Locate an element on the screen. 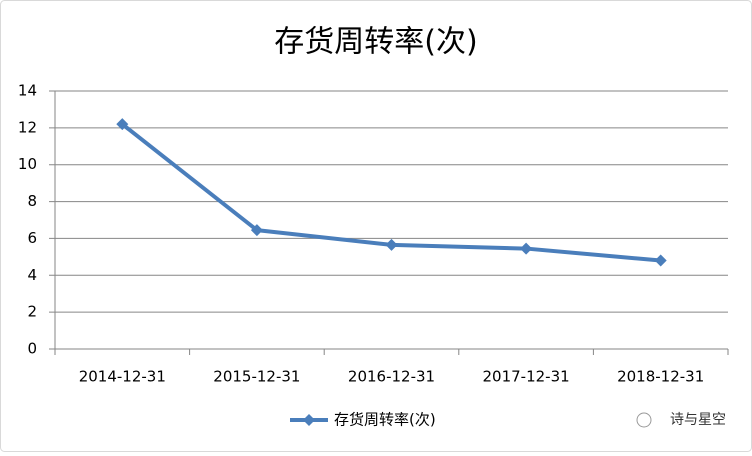  legend-label: 存货周转率(次) is located at coordinates (385, 420).